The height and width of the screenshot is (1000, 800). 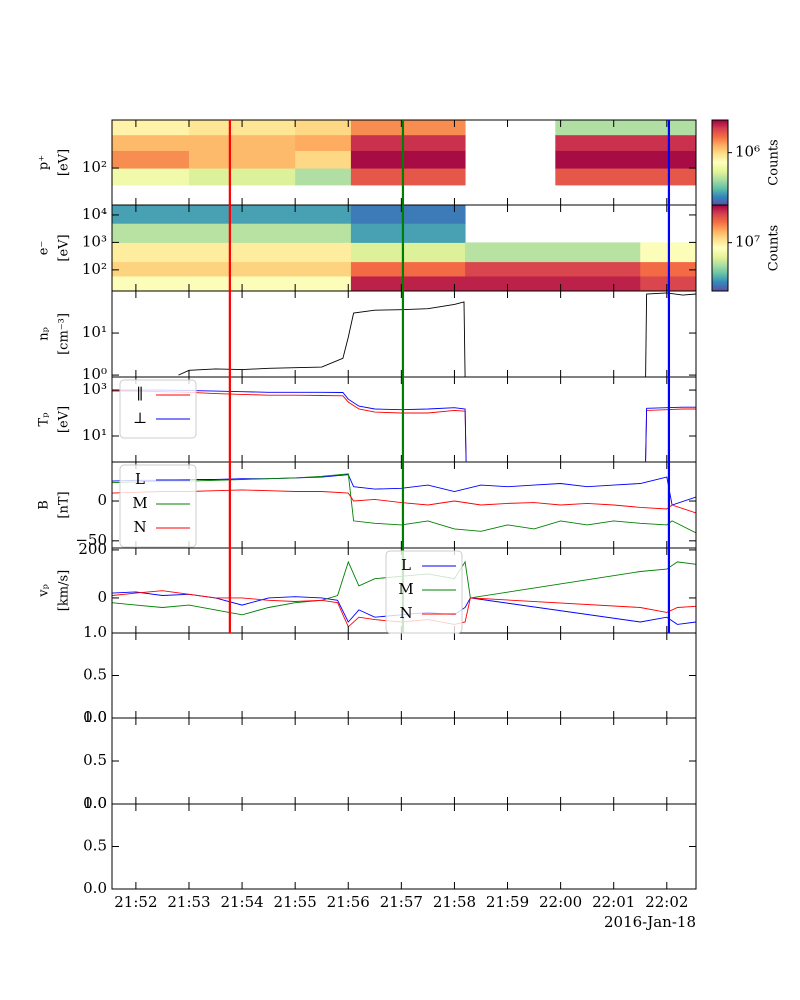 I want to click on x-tick-label: 21:55, so click(x=295, y=902).